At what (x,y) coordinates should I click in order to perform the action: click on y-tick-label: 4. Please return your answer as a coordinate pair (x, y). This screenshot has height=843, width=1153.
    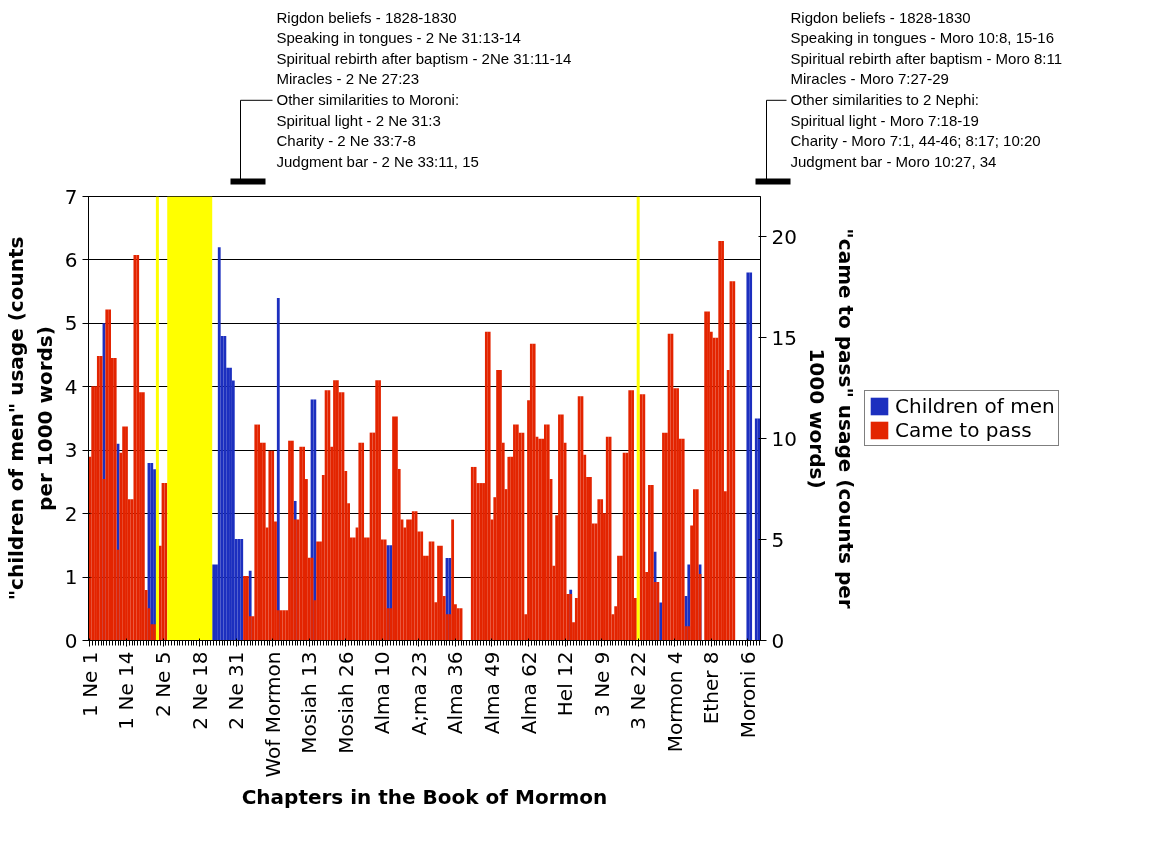
    Looking at the image, I should click on (71, 386).